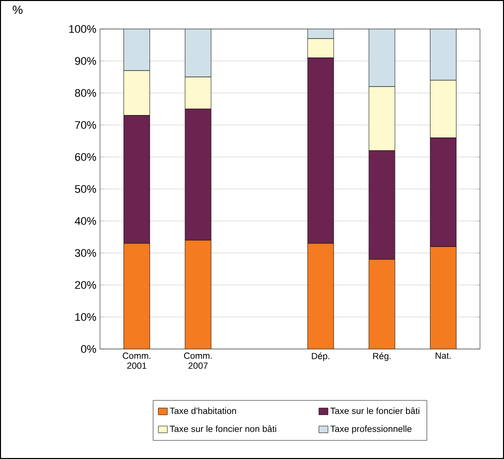  Describe the element at coordinates (371, 429) in the screenshot. I see `legend-label: Taxe professionnelle` at that location.